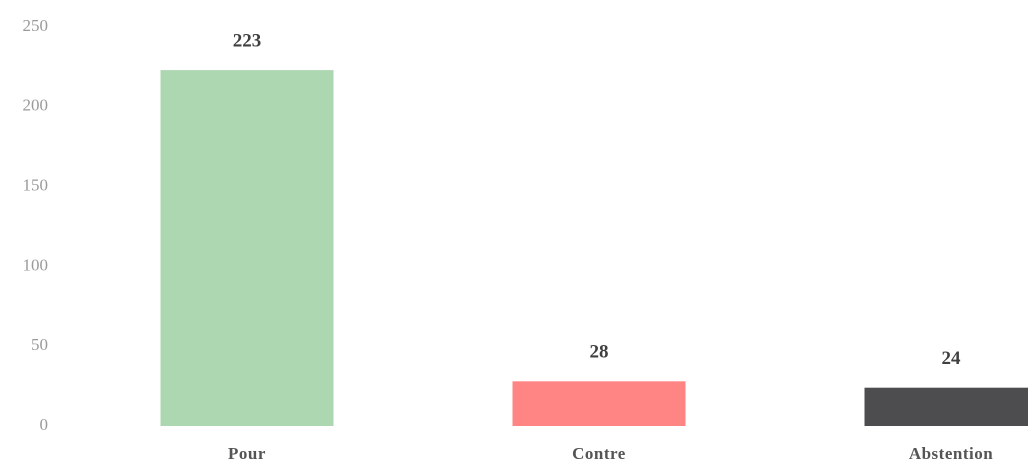  I want to click on y-tick-label: 100, so click(36, 264).